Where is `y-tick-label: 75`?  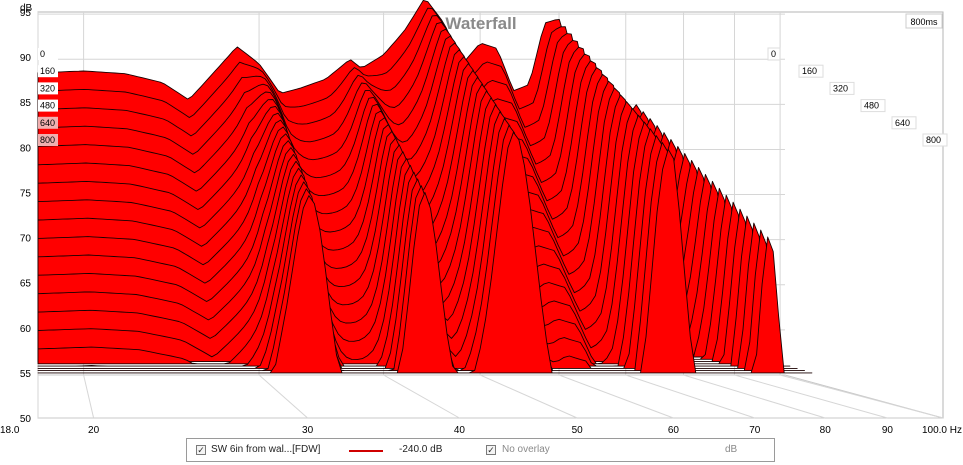 y-tick-label: 75 is located at coordinates (26, 193).